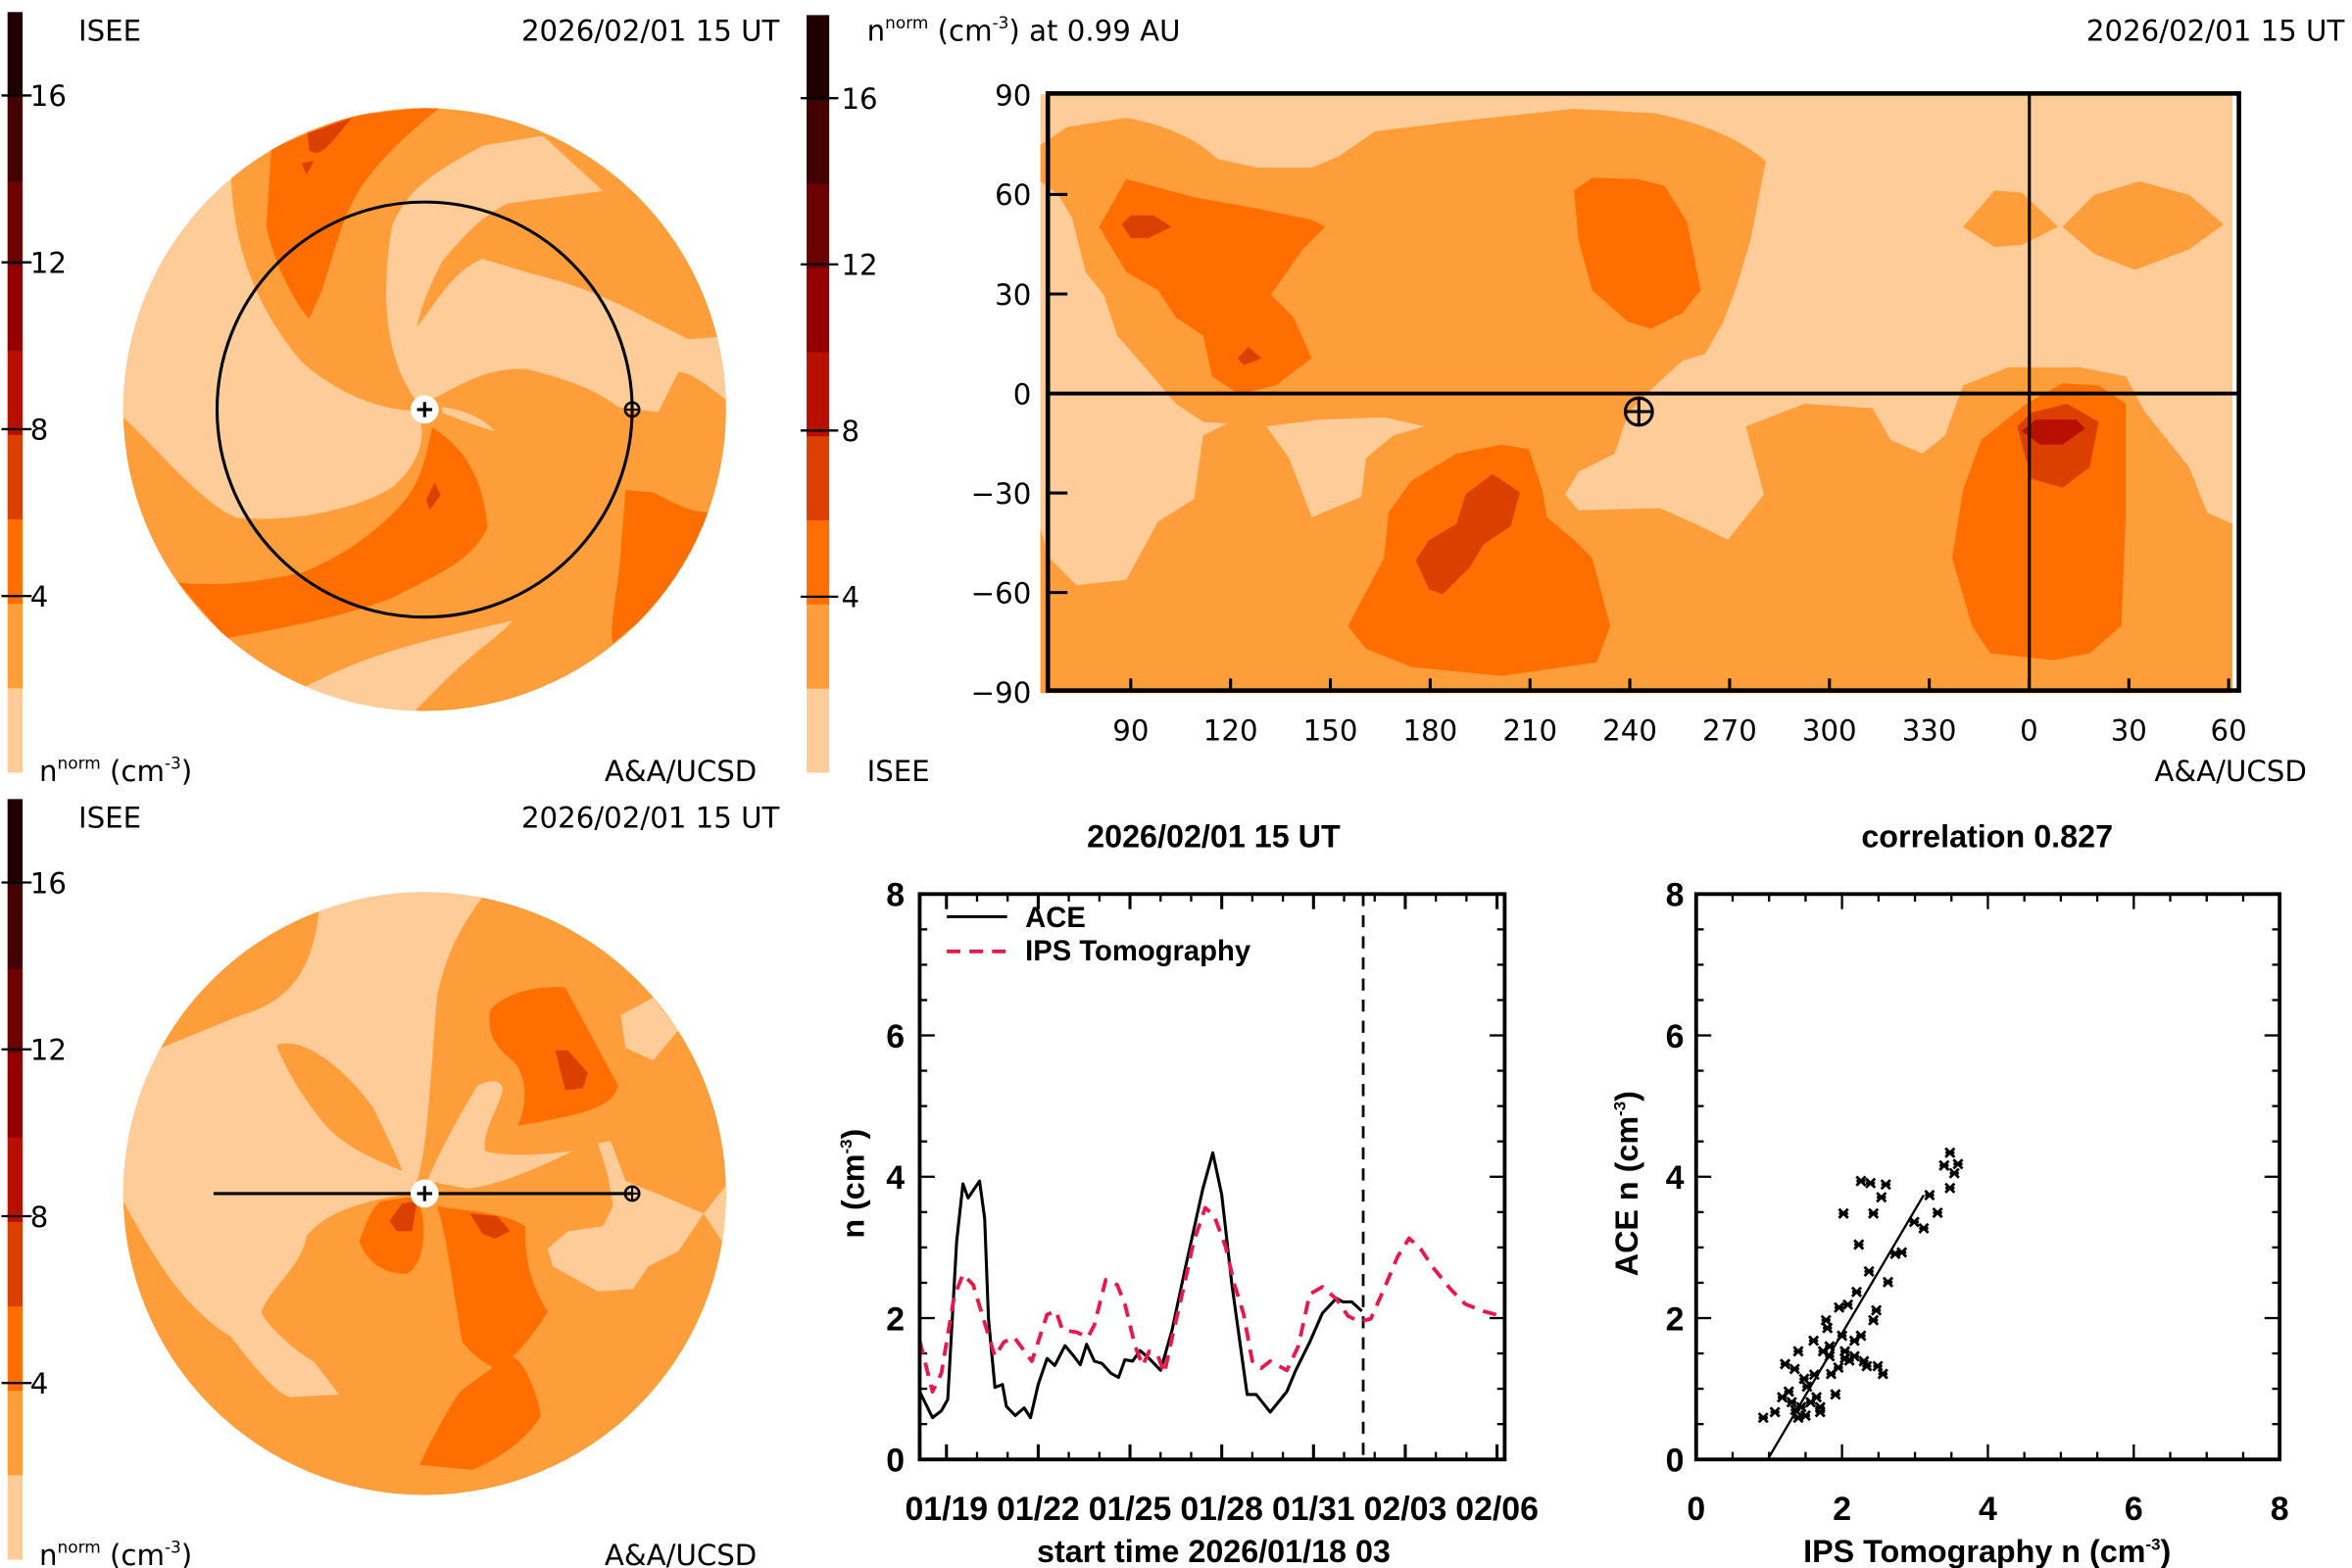  Describe the element at coordinates (34, 392) in the screenshot. I see `colorbar: 4 8 12 16` at that location.